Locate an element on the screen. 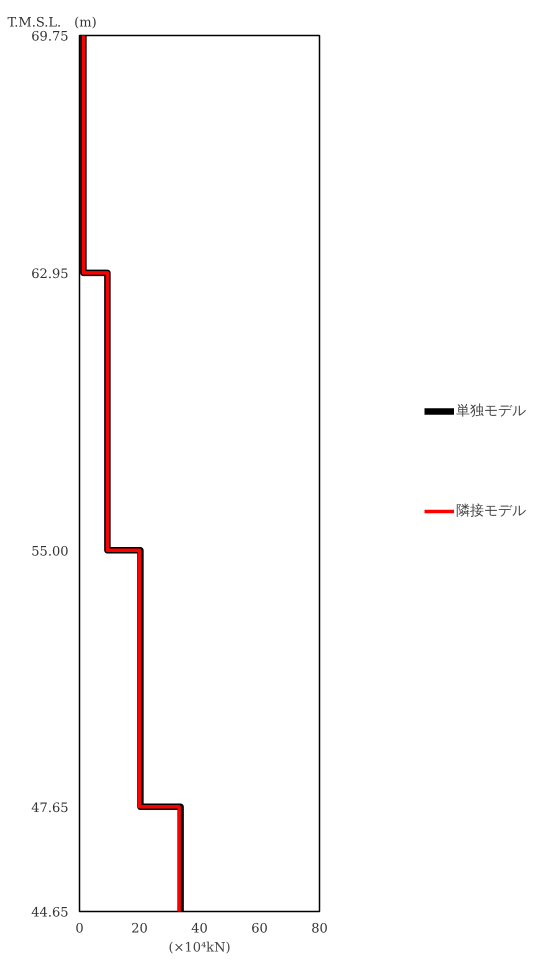  y-tick-label: 47.65 is located at coordinates (49, 808).